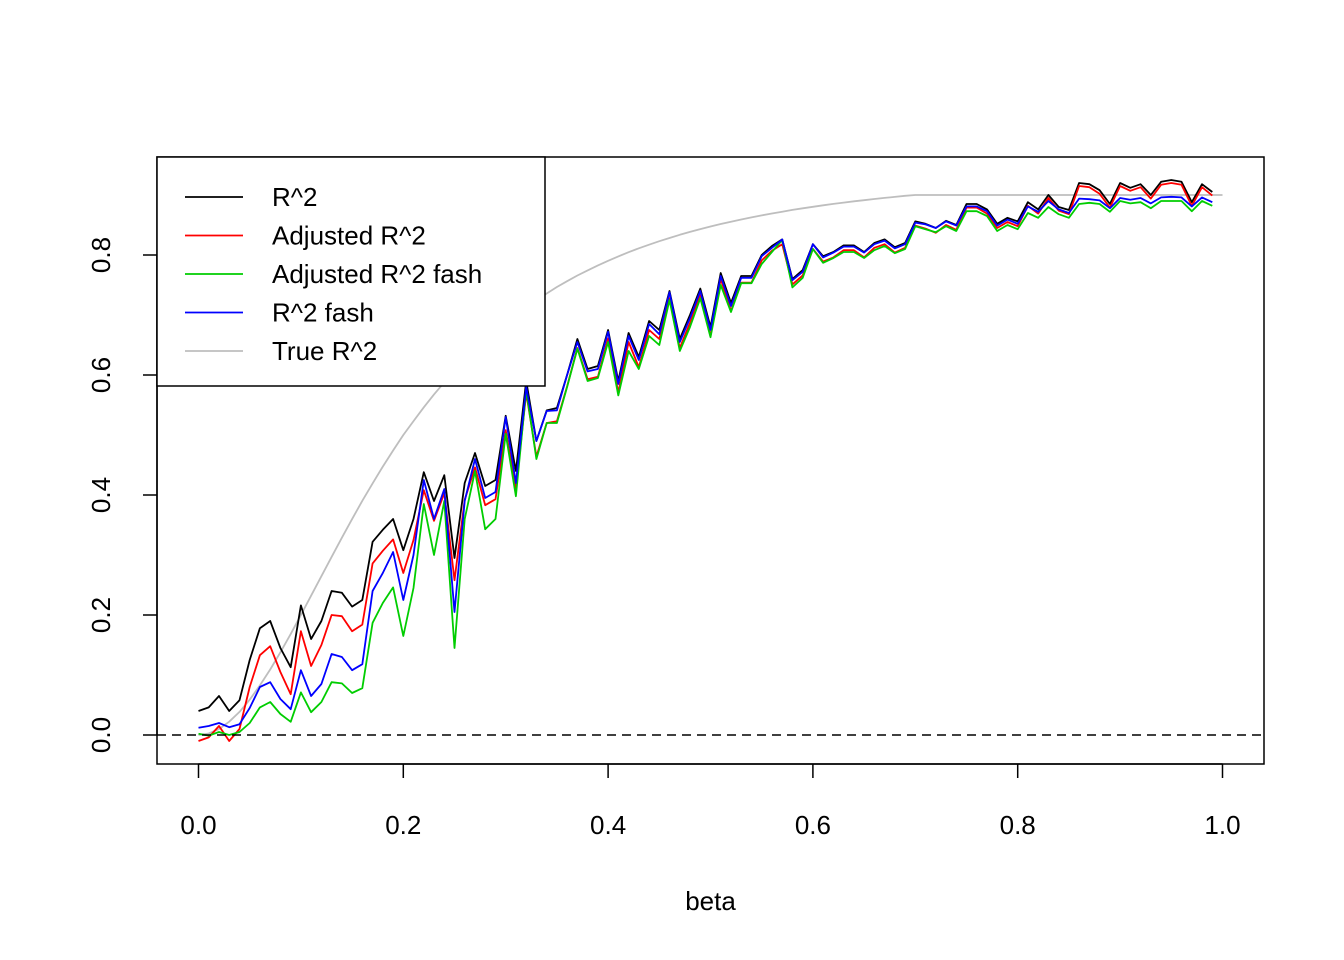 The image size is (1344, 960). What do you see at coordinates (1018, 825) in the screenshot?
I see `x-tick-label: 0.8` at bounding box center [1018, 825].